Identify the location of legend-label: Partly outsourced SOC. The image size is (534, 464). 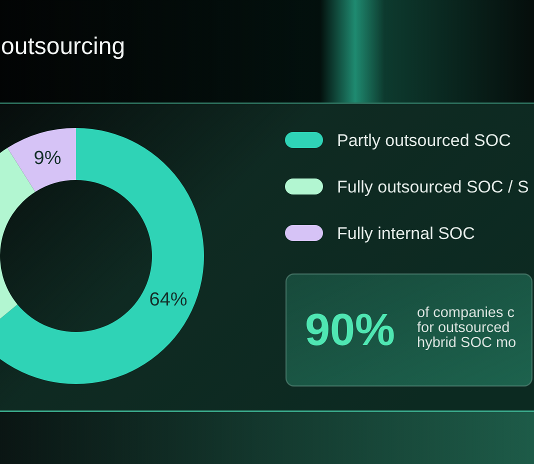
(424, 140).